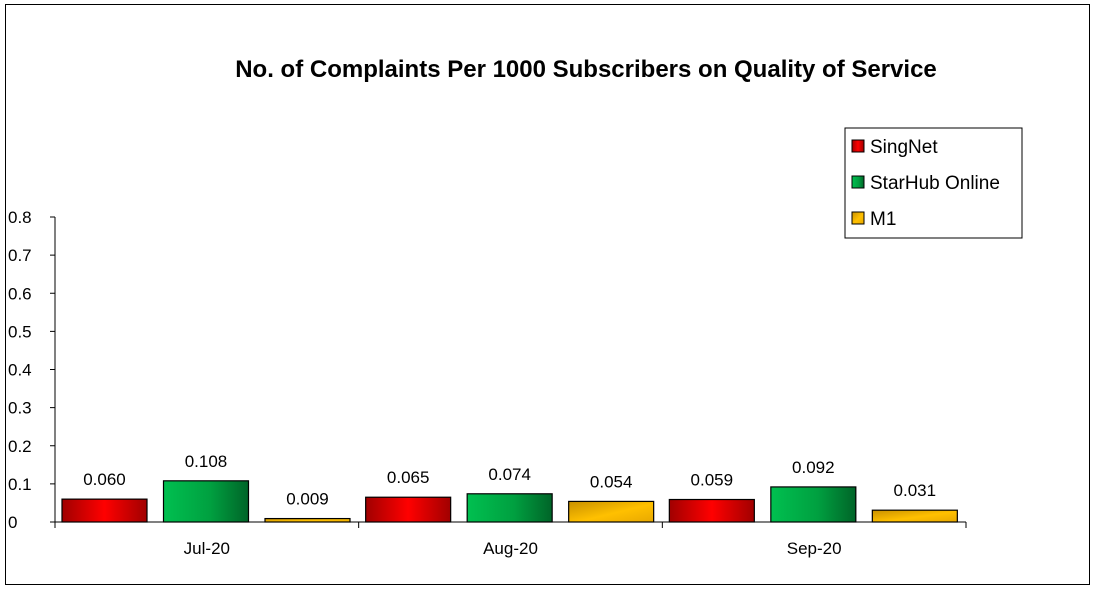 This screenshot has width=1094, height=589. Describe the element at coordinates (858, 182) in the screenshot. I see `legend-swatch-starhub-online` at that location.